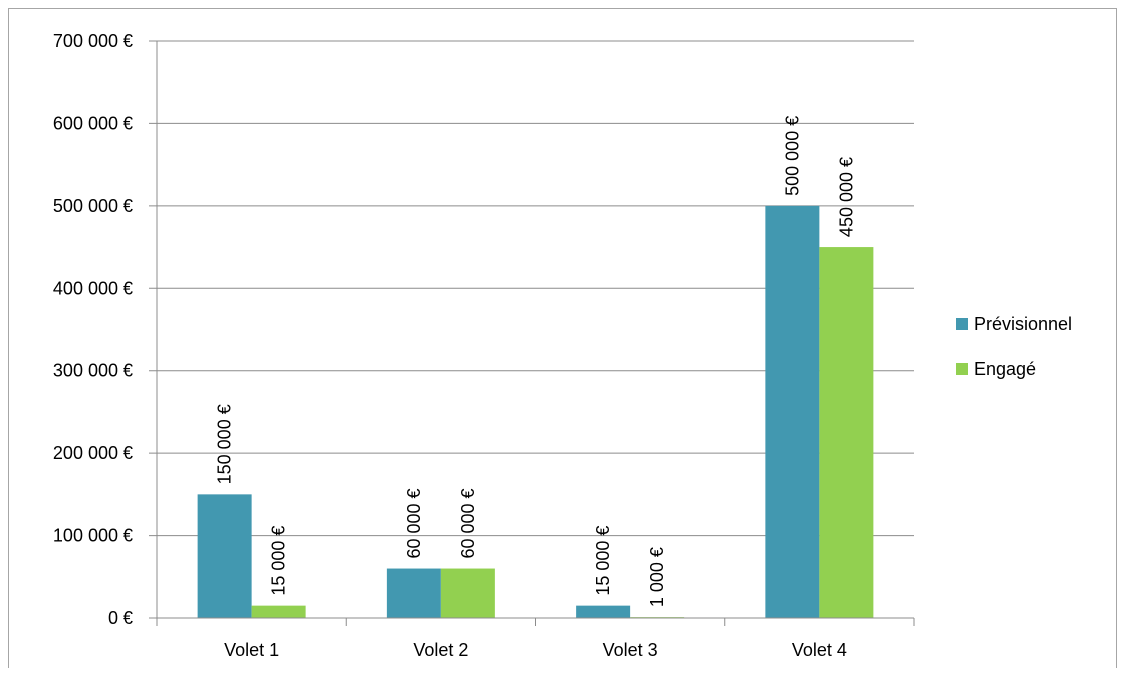 The image size is (1127, 677). What do you see at coordinates (962, 369) in the screenshot?
I see `legend-swatch-engage` at bounding box center [962, 369].